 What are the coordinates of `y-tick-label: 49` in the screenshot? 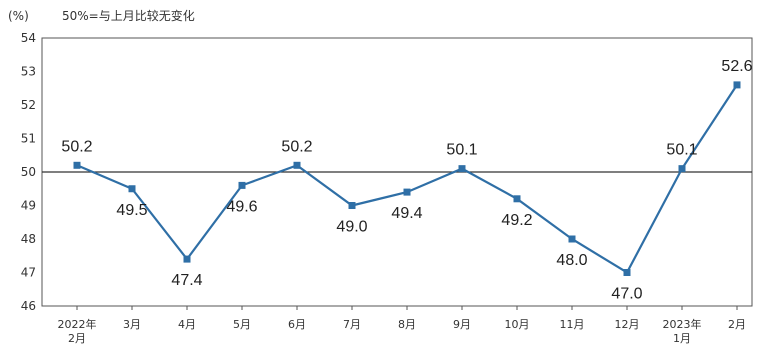 It's located at (28, 206).